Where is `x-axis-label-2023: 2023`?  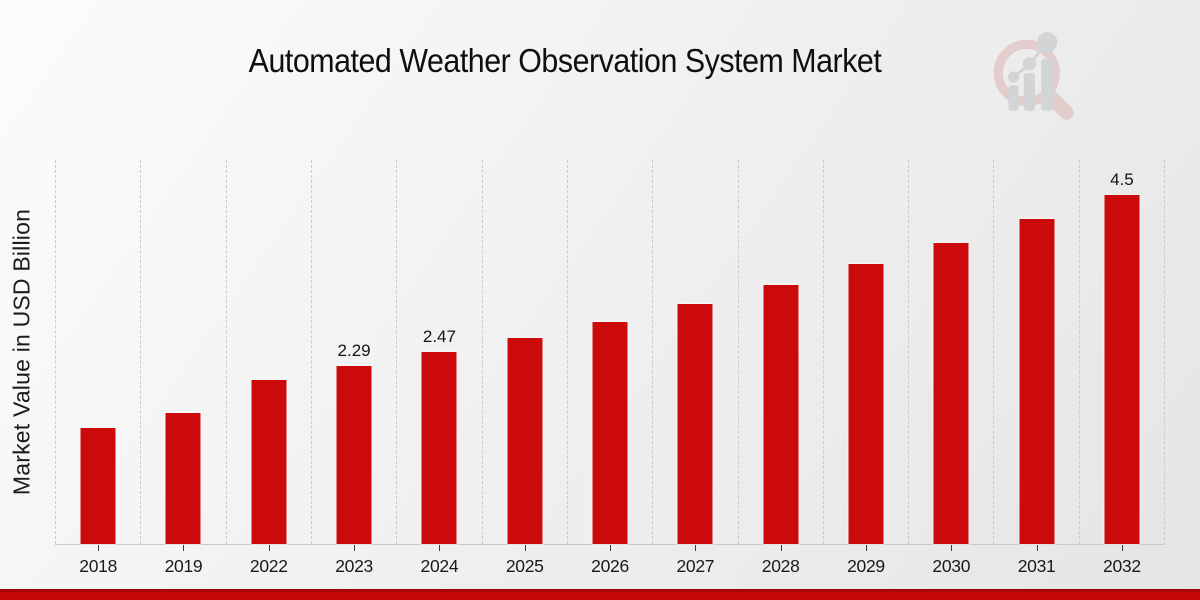
x-axis-label-2023: 2023 is located at coordinates (354, 566).